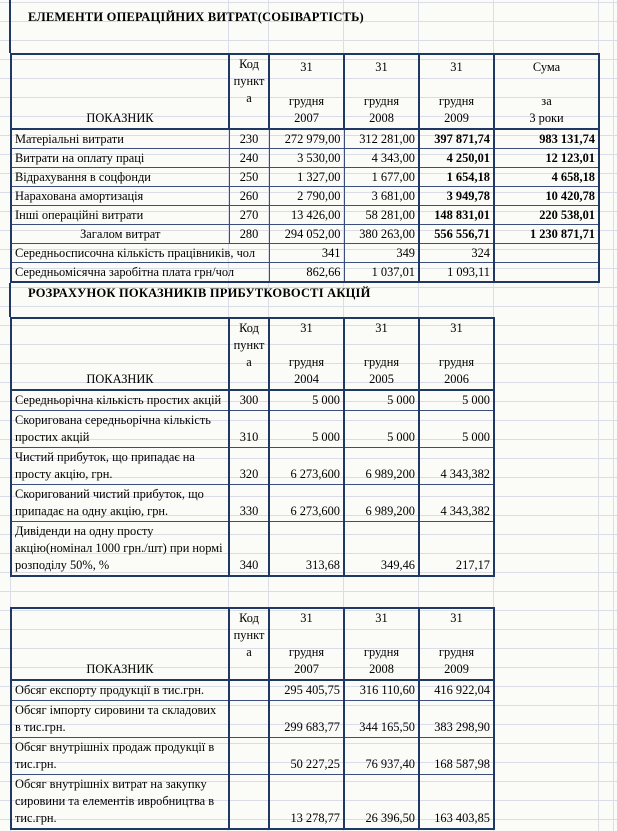  Describe the element at coordinates (249, 196) in the screenshot. I see `row-code-cell: 260` at that location.